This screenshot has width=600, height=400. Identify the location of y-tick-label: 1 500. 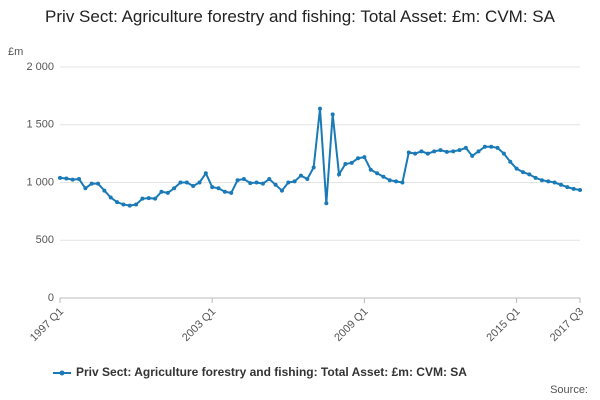
(40, 125).